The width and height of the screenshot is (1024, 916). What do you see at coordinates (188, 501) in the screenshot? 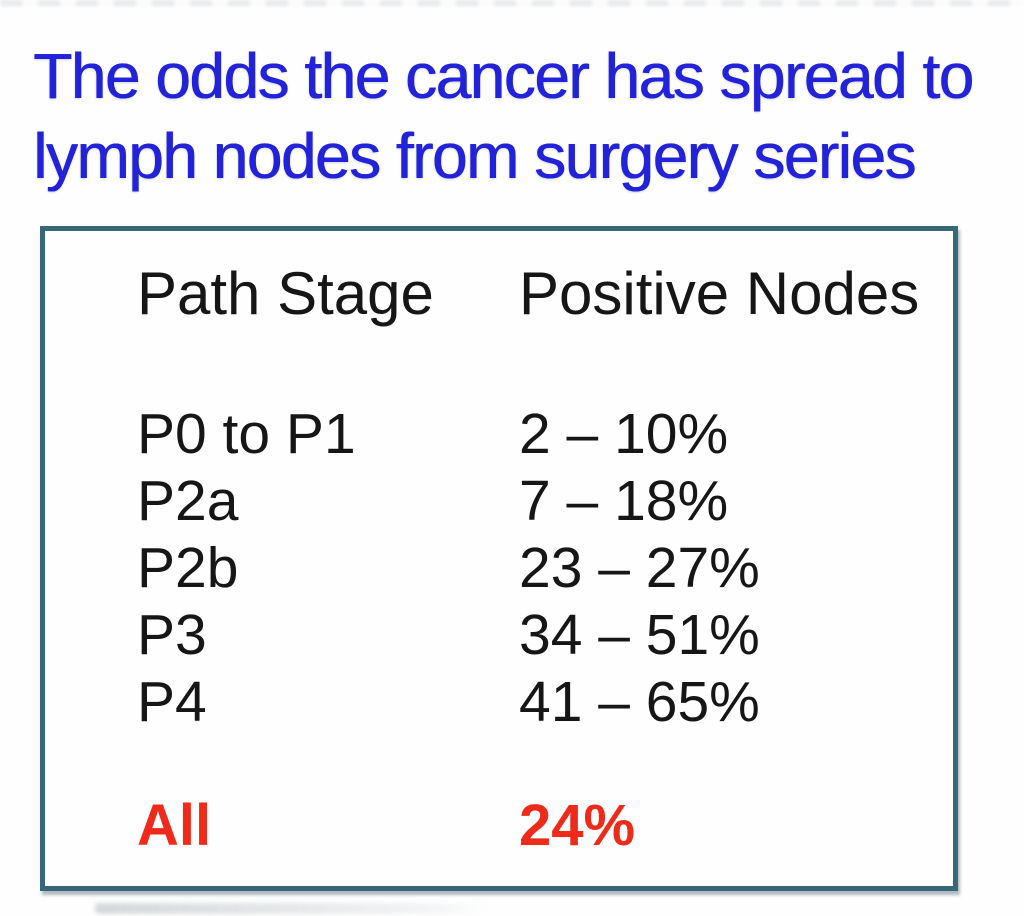
I see `stage-label: P2a` at bounding box center [188, 501].